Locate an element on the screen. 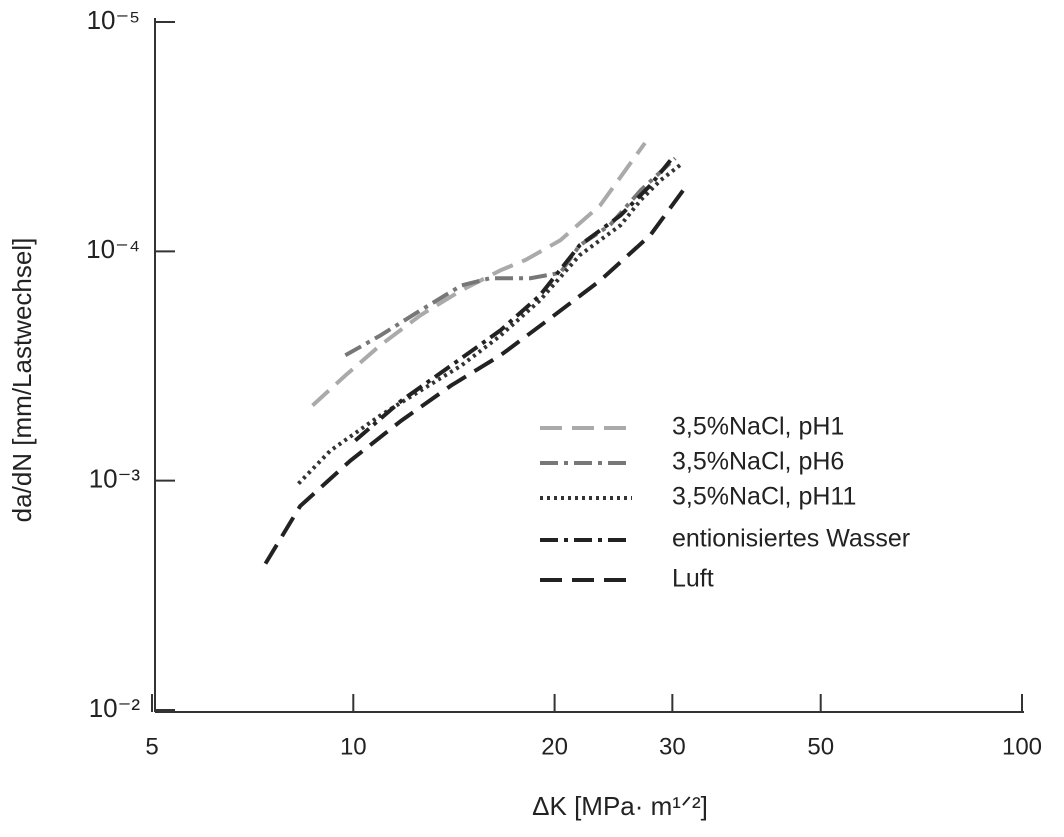 The height and width of the screenshot is (837, 1064). x-tick-label: 10 is located at coordinates (353, 746).